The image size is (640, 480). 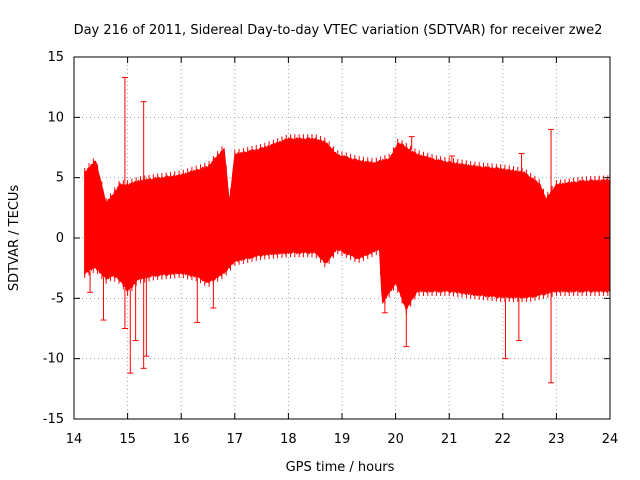 What do you see at coordinates (14, 238) in the screenshot?
I see `y-axis-label: SDTVAR / TECUs` at bounding box center [14, 238].